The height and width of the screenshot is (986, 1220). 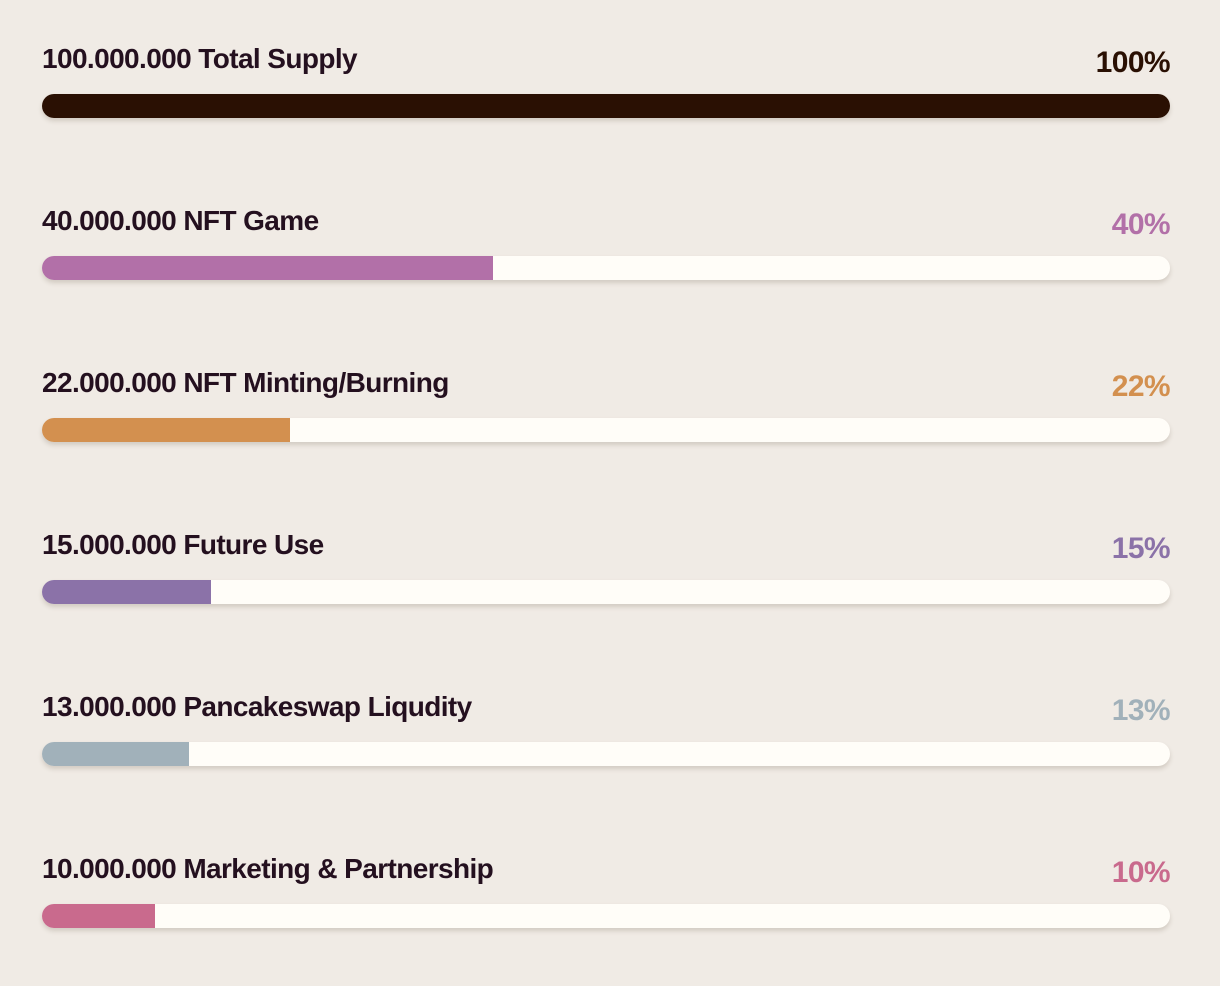 I want to click on allocation-percent-label: 22%, so click(x=1141, y=386).